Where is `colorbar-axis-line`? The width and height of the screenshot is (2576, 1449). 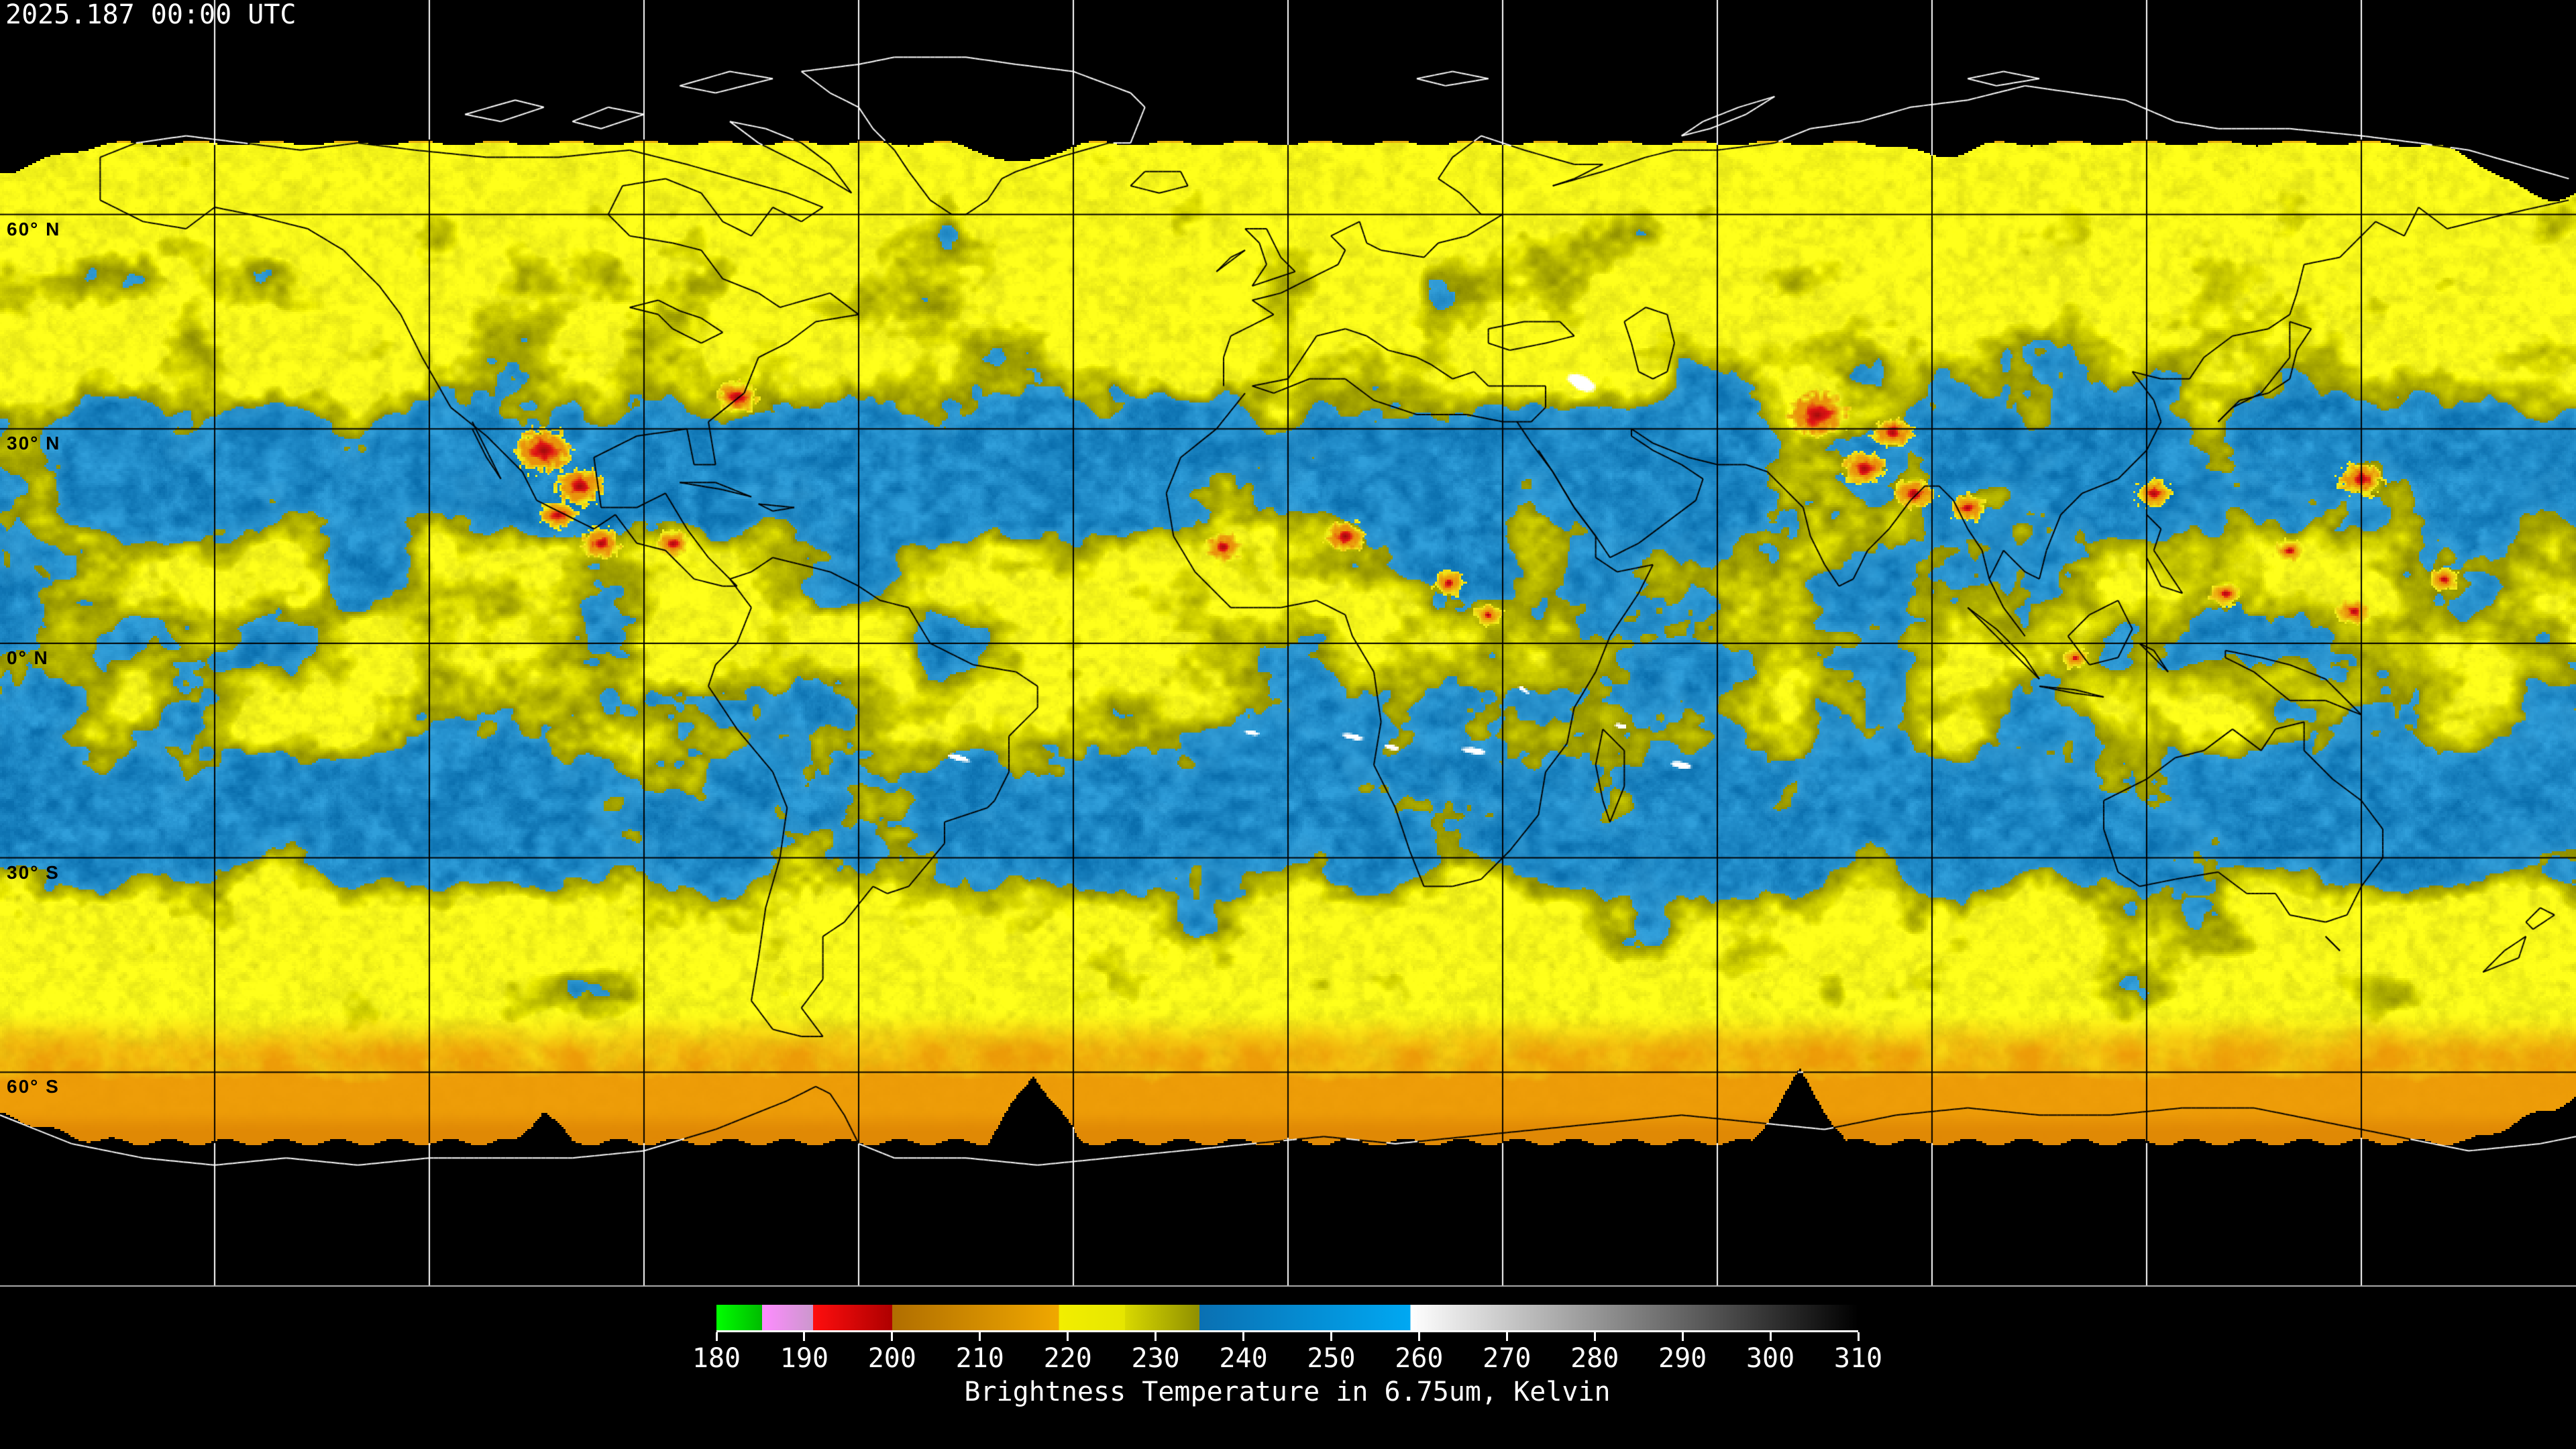
colorbar-axis-line is located at coordinates (1287, 1331).